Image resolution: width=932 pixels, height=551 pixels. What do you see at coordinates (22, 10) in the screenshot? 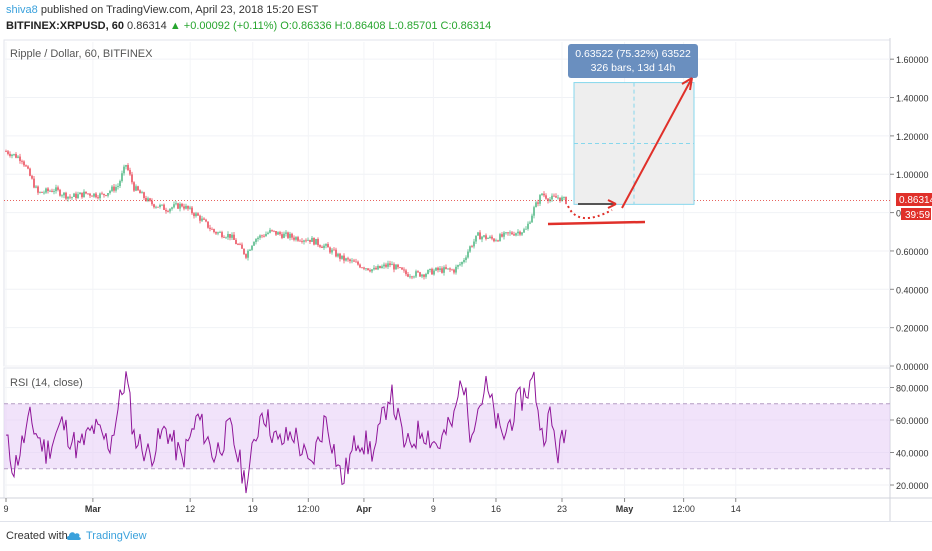
I see `author-link: shiva8` at bounding box center [22, 10].